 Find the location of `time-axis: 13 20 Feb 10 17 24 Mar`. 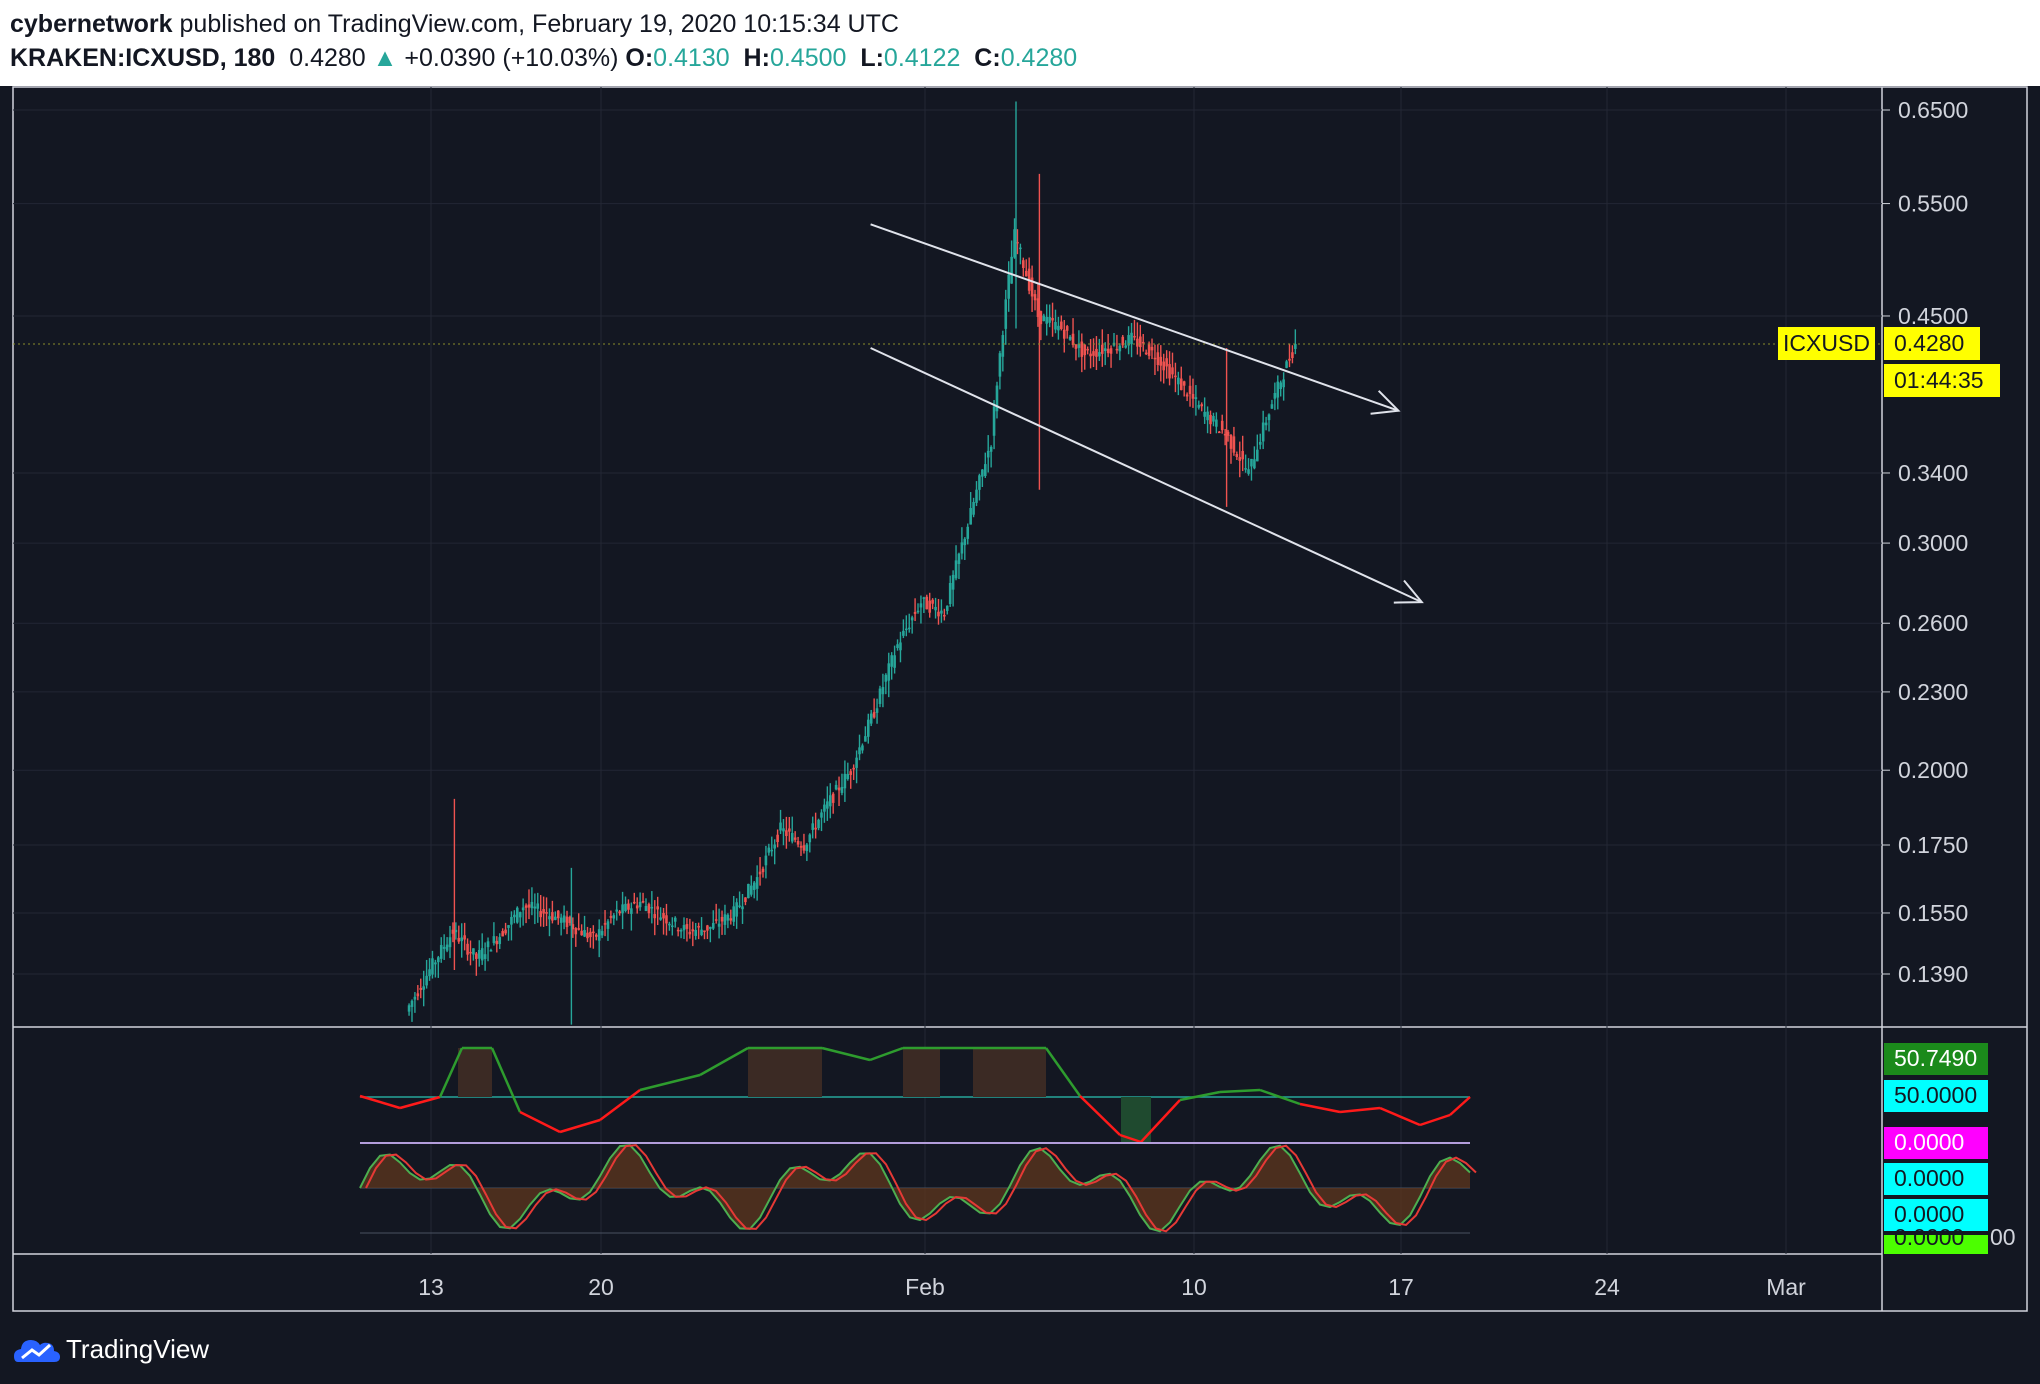

time-axis: 13 20 Feb 10 17 24 Mar is located at coordinates (1112, 1287).